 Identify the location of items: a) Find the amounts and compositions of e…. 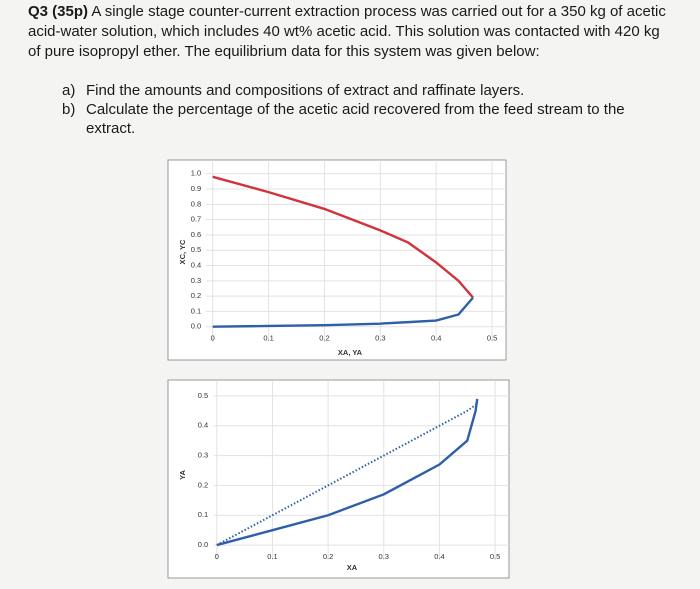
(352, 109).